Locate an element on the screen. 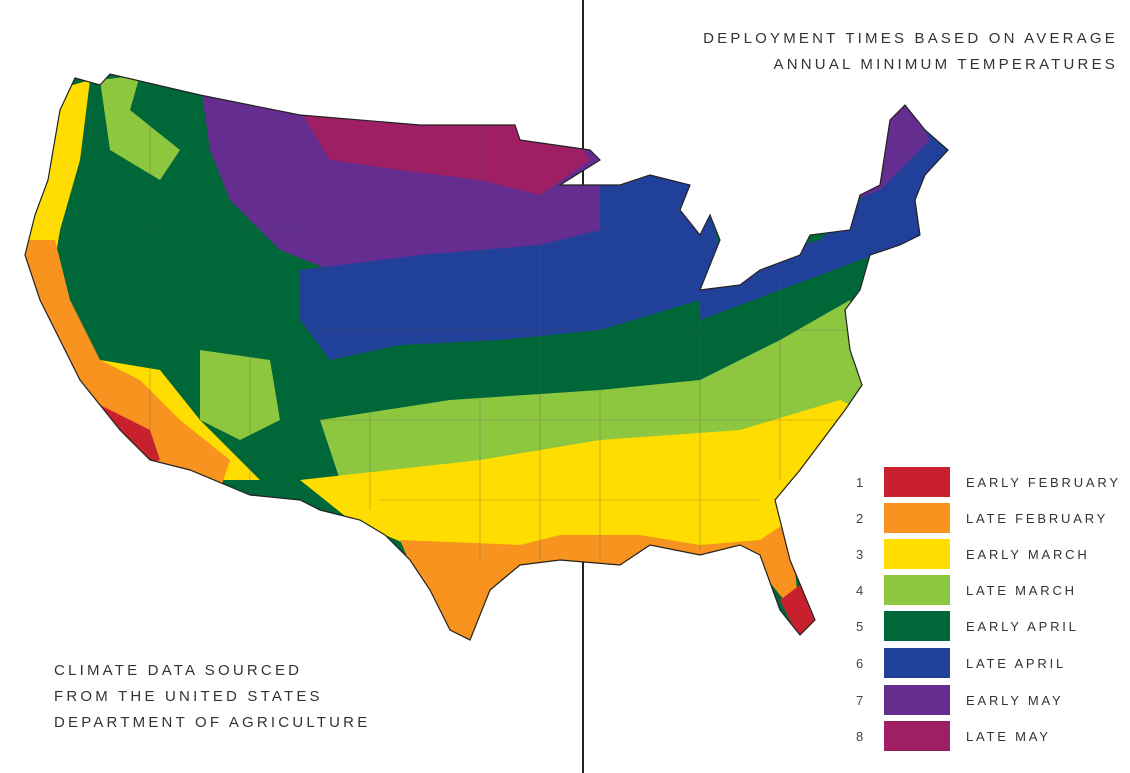 Image resolution: width=1130 pixels, height=773 pixels. legend-item: 4 LATE MARCH is located at coordinates (966, 590).